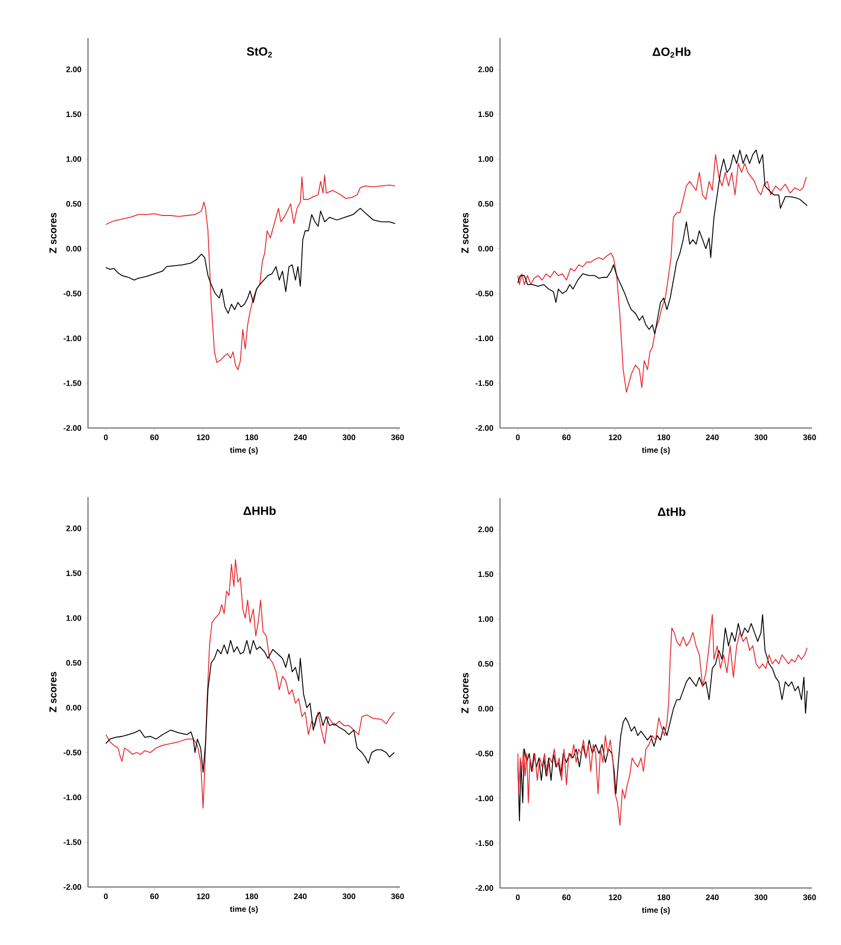 Image resolution: width=841 pixels, height=945 pixels. I want to click on text: ΔO$_{2}$Hb, so click(671, 52).